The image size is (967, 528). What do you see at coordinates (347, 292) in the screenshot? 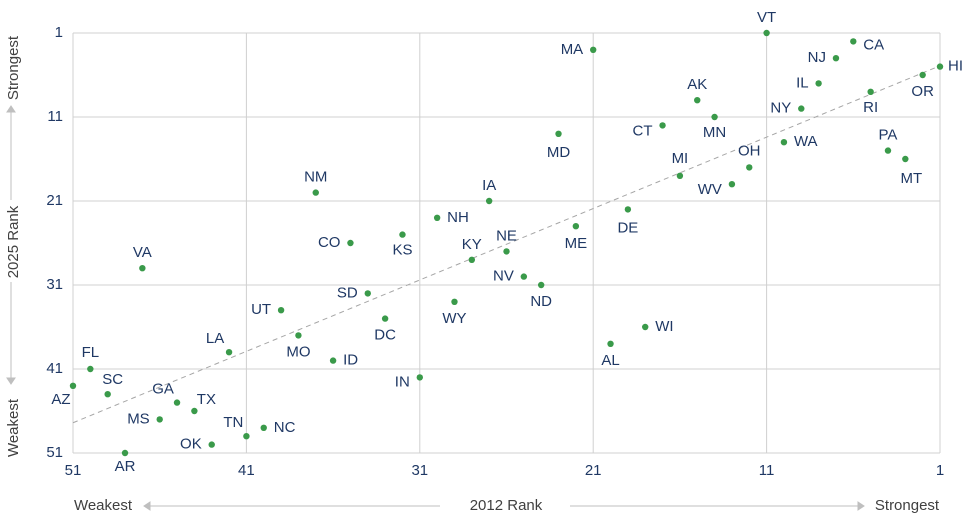
I see `point-label: SD` at bounding box center [347, 292].